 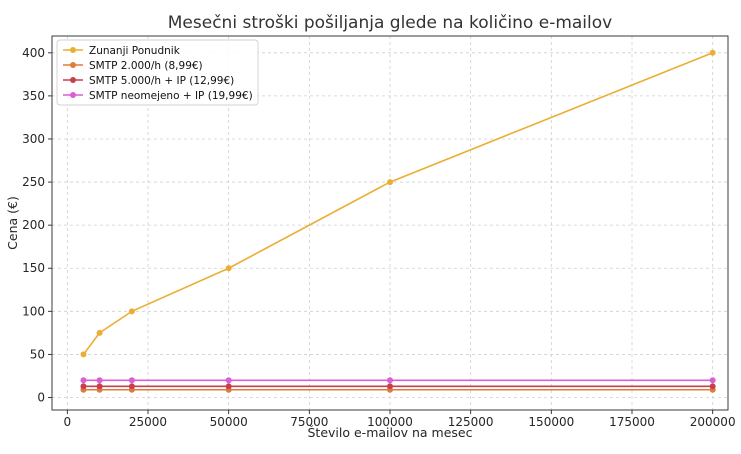 I want to click on legend-item: SMTP 2.000/h (8,99€), so click(x=133, y=66).